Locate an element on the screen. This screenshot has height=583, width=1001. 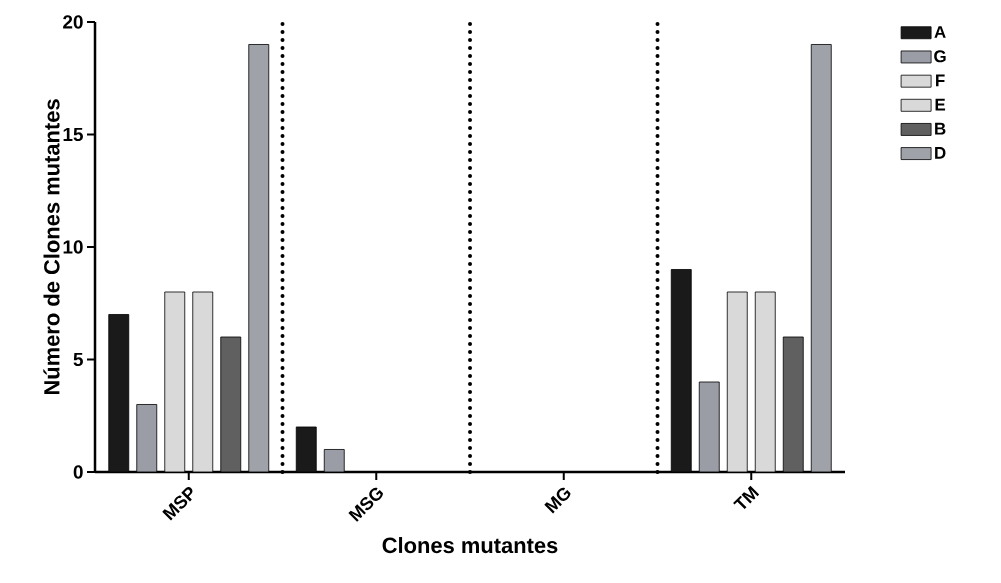
x-axis-title: Clones mutantes is located at coordinates (470, 545).